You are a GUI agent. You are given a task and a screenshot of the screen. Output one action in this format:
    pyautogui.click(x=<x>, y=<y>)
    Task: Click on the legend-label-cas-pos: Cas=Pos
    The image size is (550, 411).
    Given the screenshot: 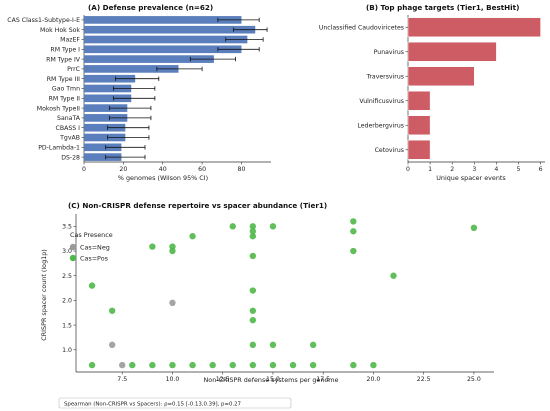 What is the action you would take?
    pyautogui.click(x=94, y=259)
    